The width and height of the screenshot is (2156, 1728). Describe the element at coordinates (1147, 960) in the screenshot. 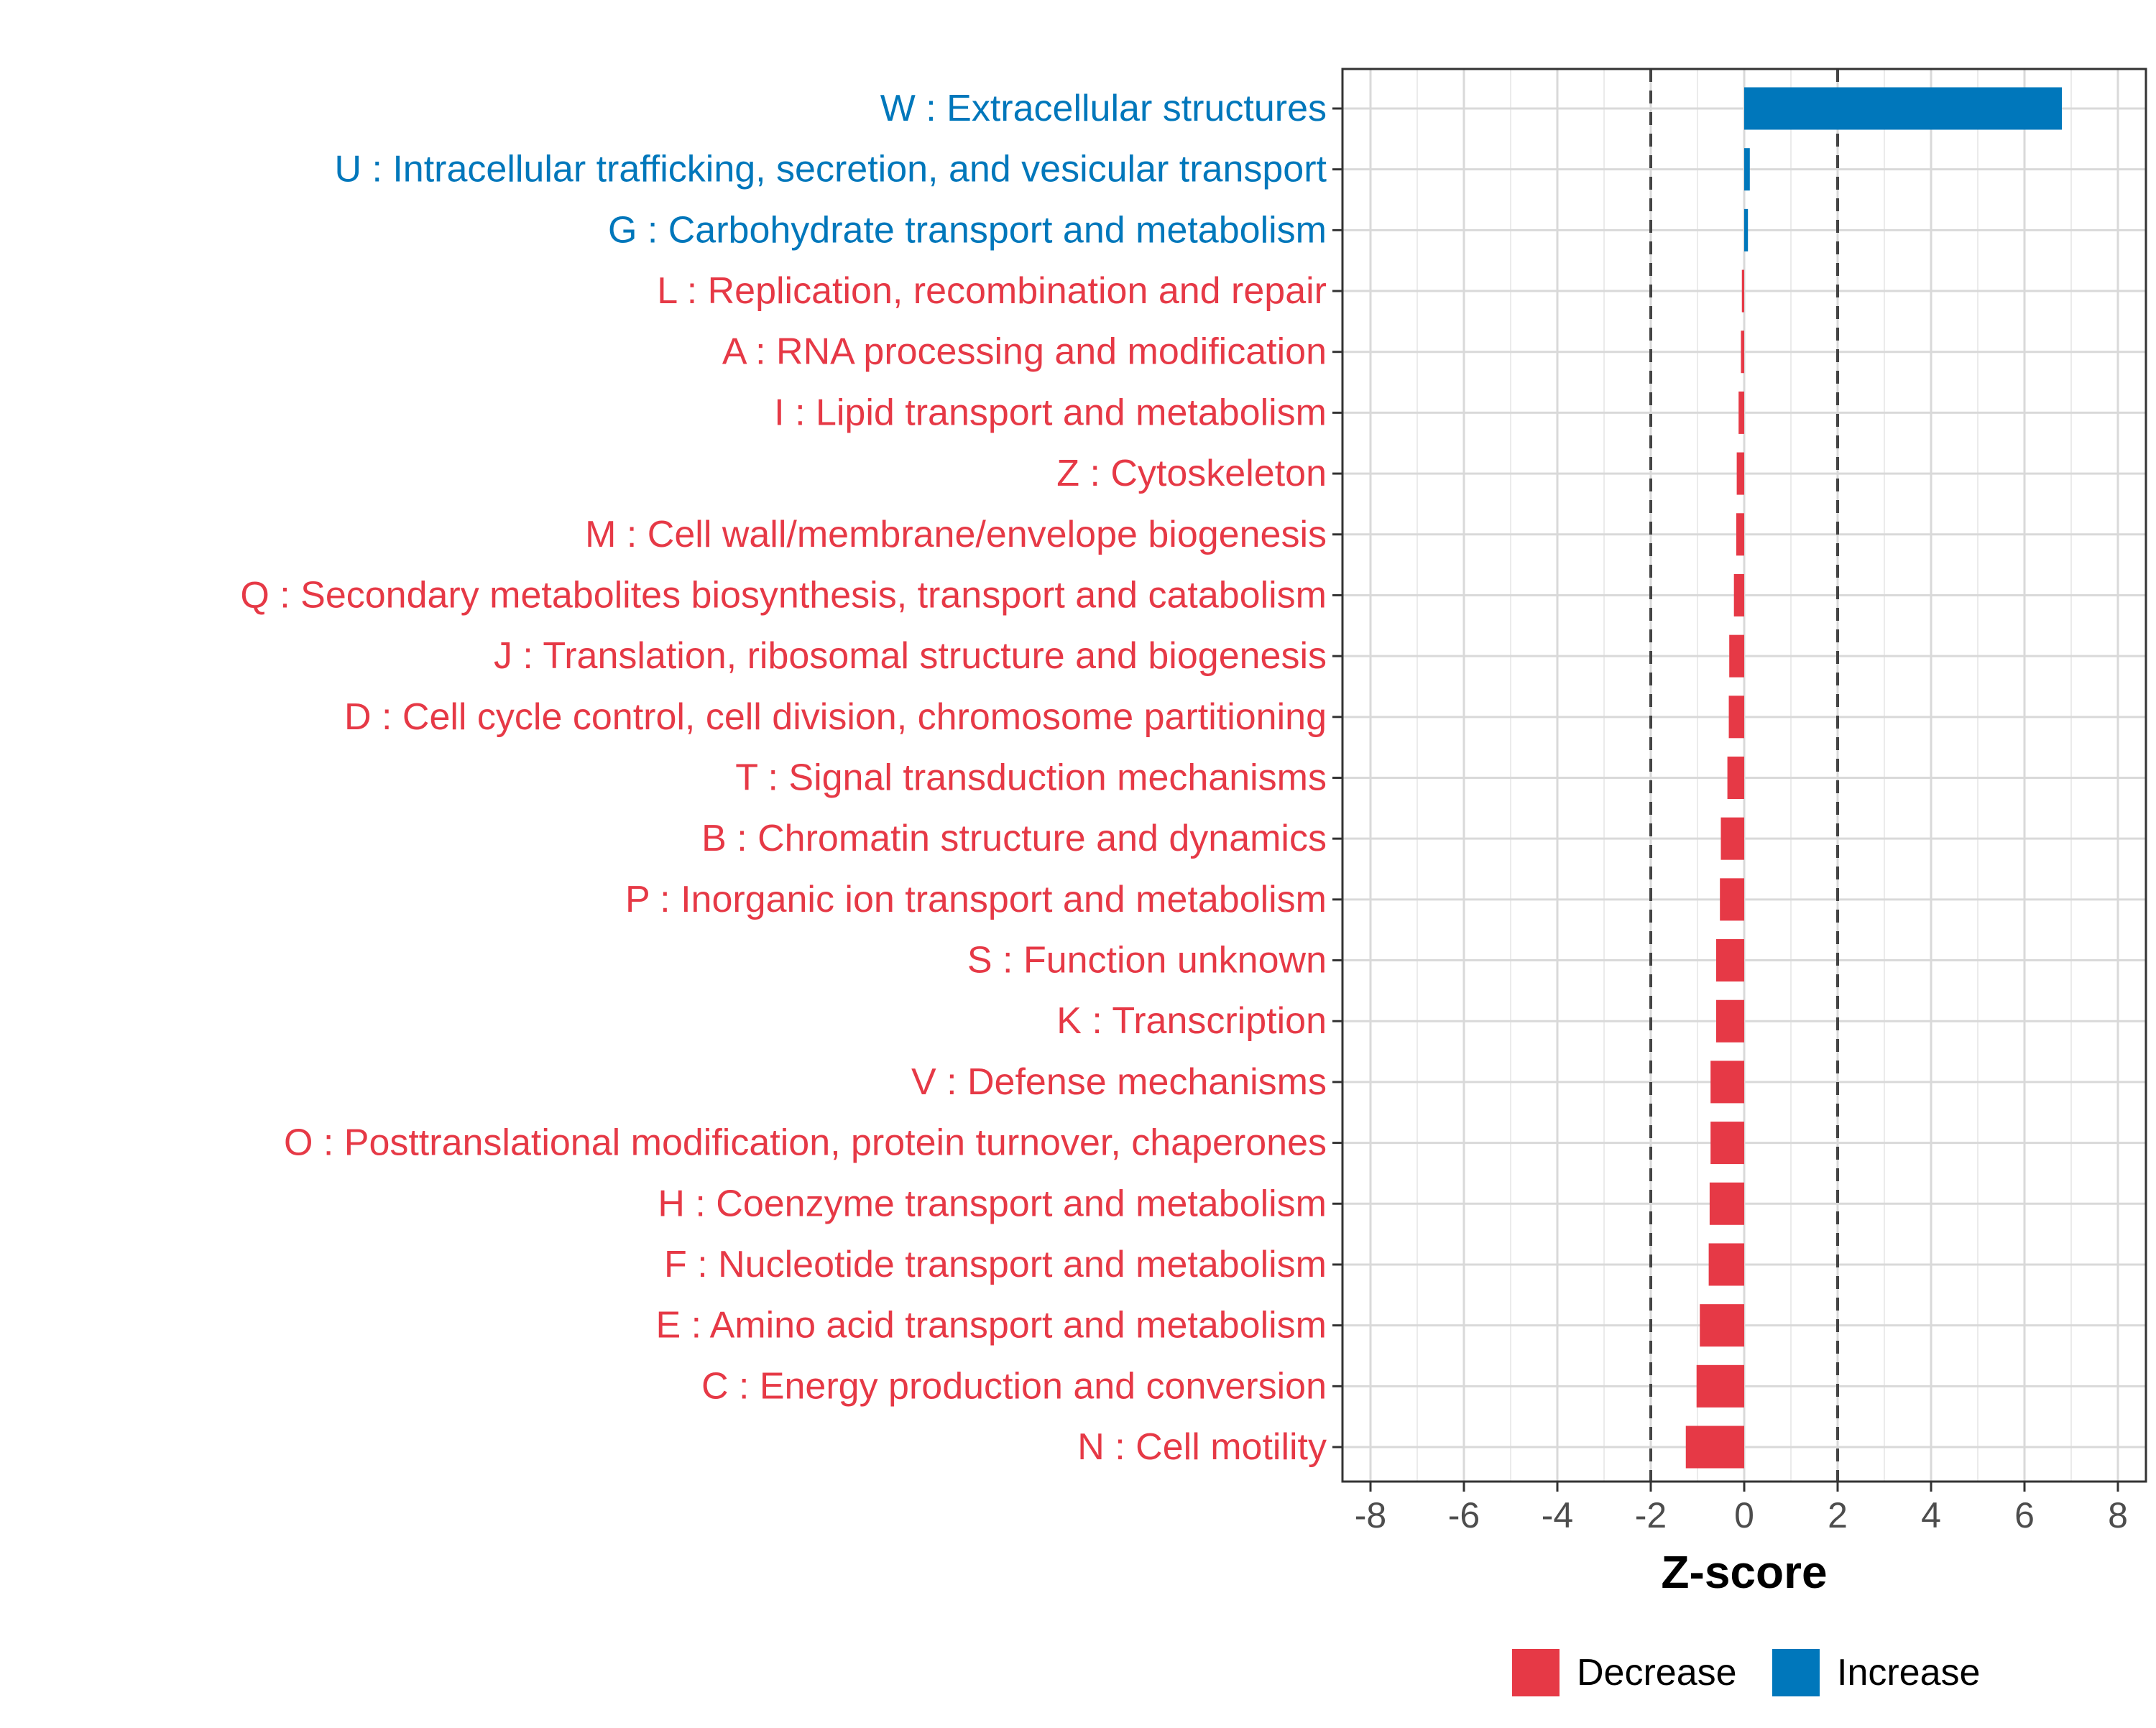

I see `category-label: S : Function unknown` at that location.